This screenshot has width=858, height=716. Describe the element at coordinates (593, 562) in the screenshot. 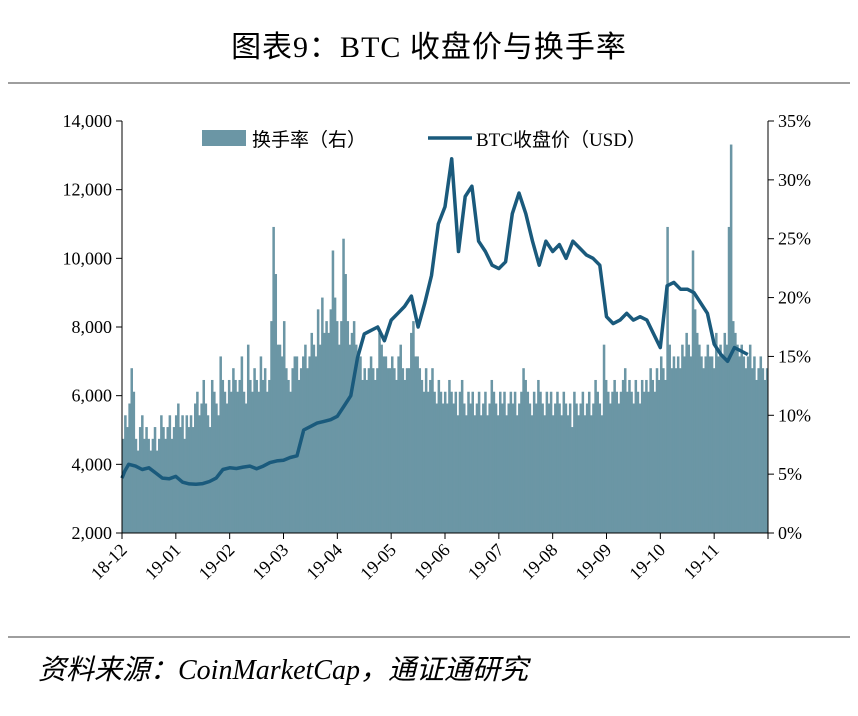

I see `x-tick-label: 19-09` at that location.